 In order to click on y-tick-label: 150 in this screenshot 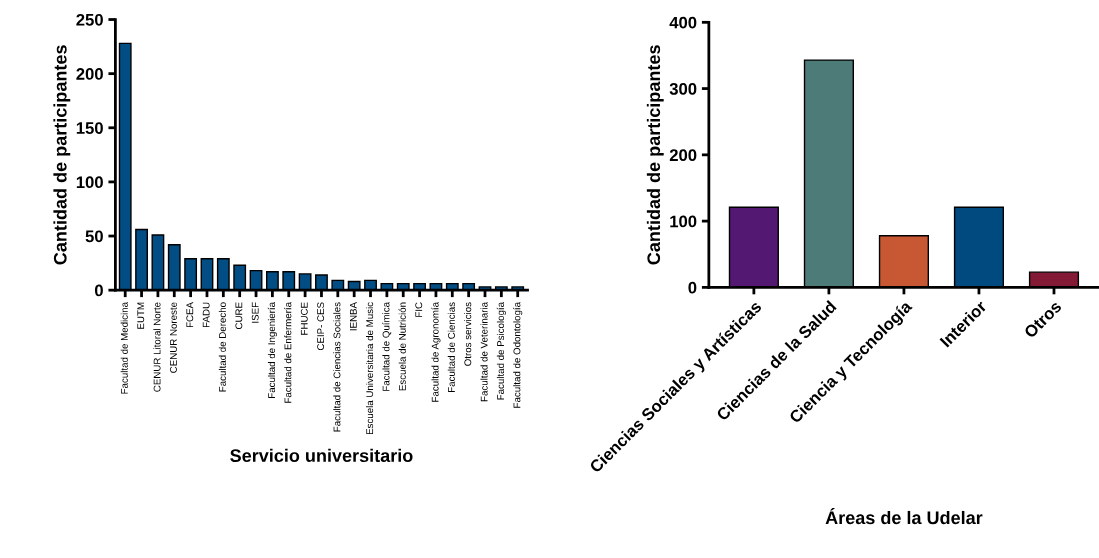, I will do `click(89, 128)`.